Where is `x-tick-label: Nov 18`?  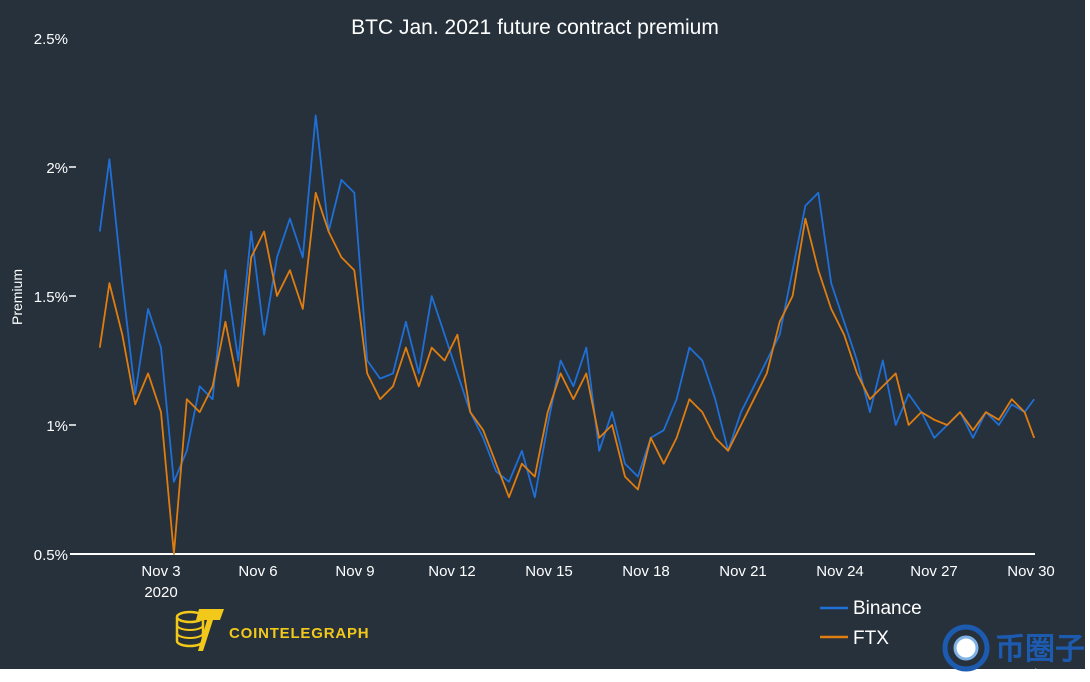 x-tick-label: Nov 18 is located at coordinates (646, 571).